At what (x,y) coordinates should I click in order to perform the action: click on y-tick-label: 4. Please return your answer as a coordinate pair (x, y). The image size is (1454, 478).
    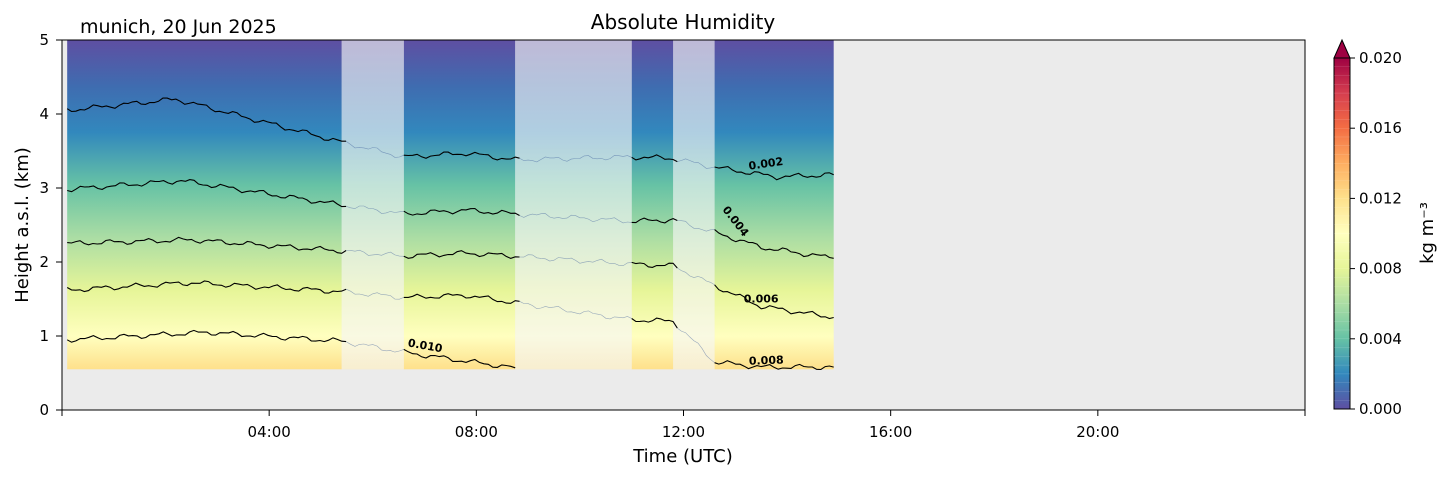
    Looking at the image, I should click on (44, 114).